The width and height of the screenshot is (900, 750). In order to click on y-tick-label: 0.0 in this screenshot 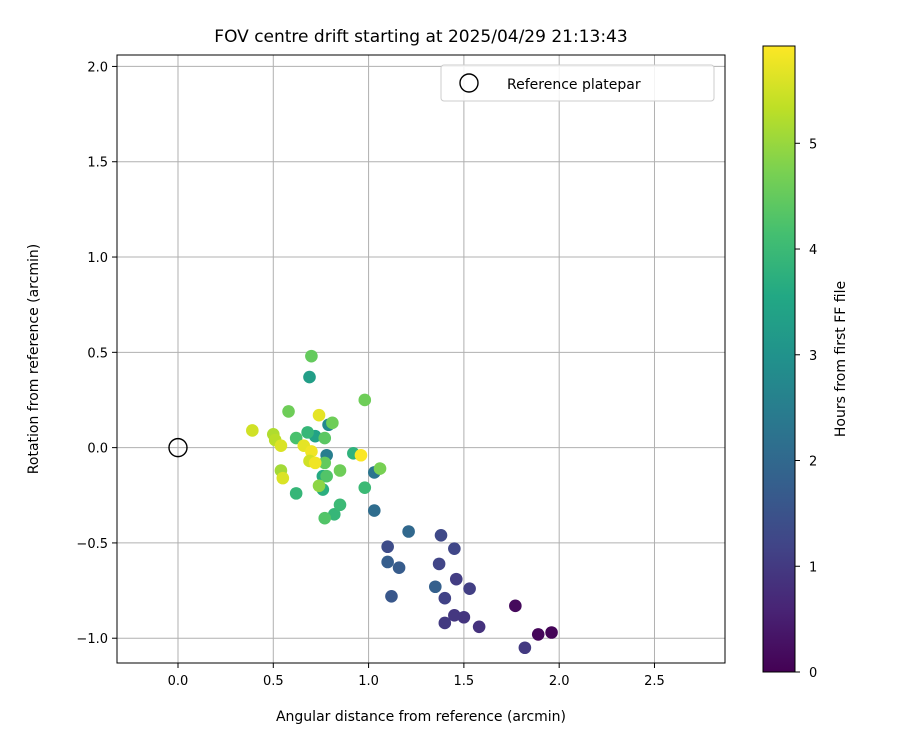, I will do `click(97, 449)`.